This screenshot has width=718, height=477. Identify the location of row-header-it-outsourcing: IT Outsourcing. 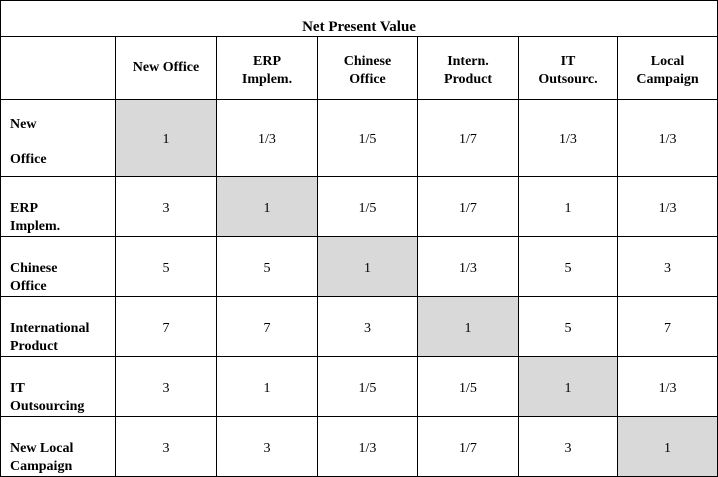
(58, 386).